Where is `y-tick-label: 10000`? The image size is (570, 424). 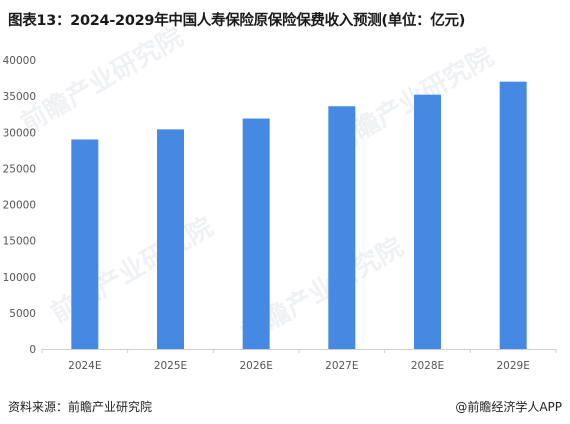
y-tick-label: 10000 is located at coordinates (19, 278).